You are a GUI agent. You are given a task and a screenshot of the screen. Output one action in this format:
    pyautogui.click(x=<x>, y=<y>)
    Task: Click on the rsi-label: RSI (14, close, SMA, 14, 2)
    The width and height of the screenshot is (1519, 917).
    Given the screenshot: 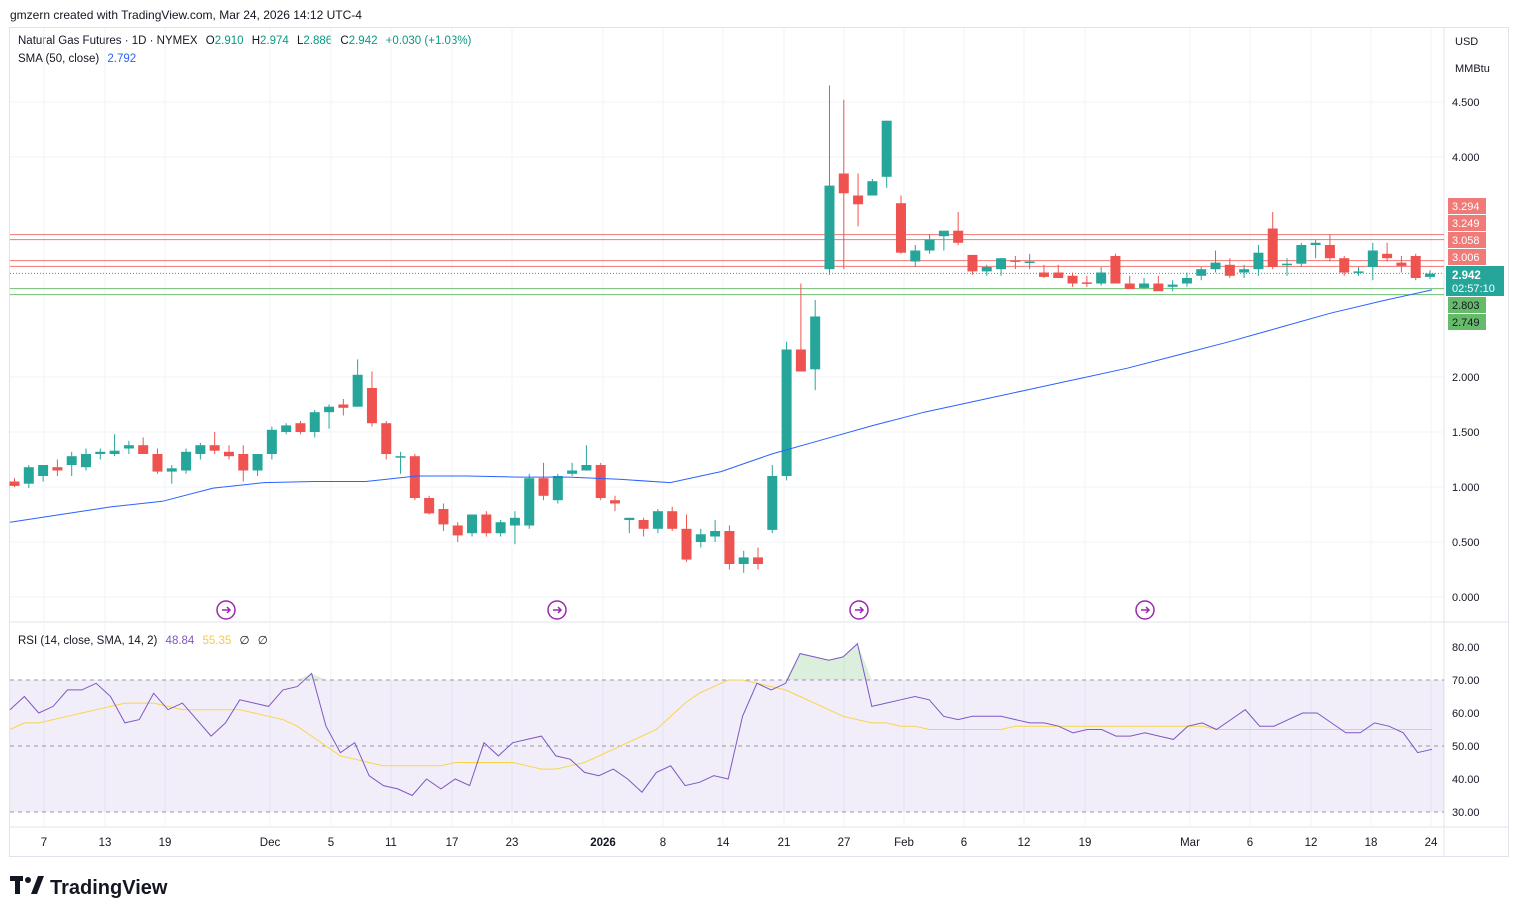 What is the action you would take?
    pyautogui.click(x=88, y=641)
    